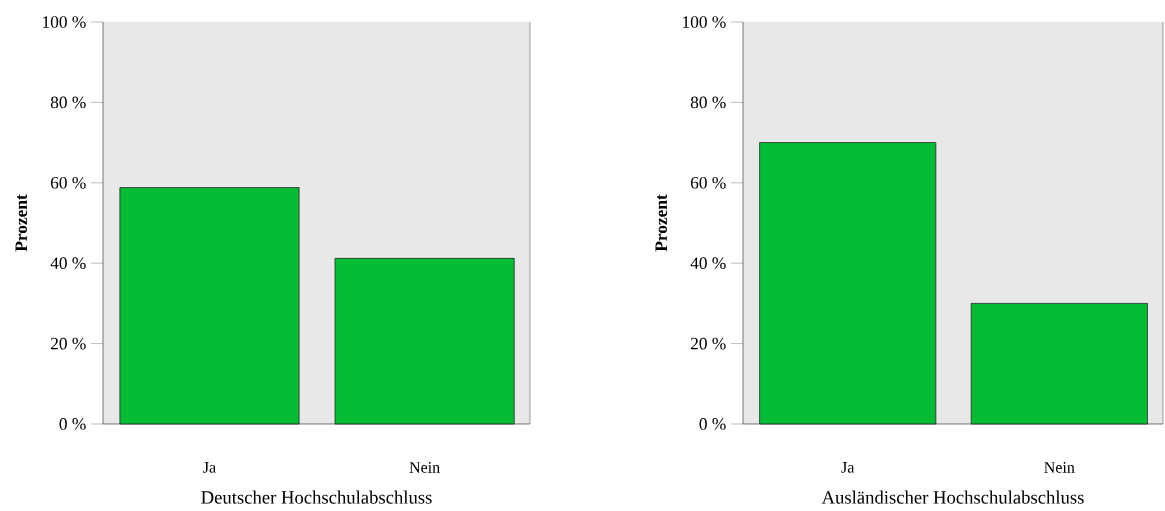  I want to click on x-axis-title: Ausländischer Hochschulabschluss, so click(952, 497).